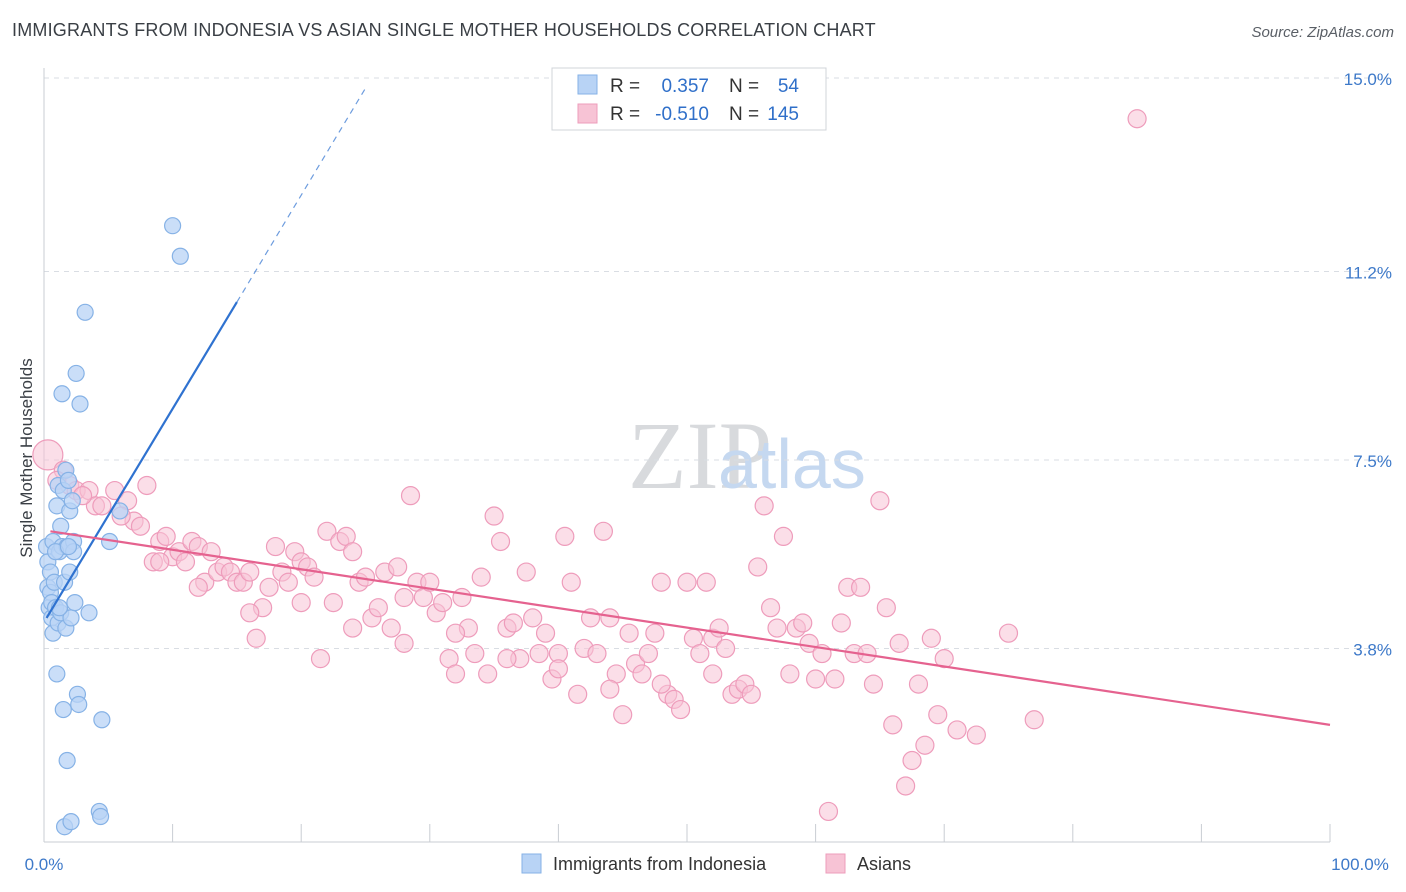 This screenshot has width=1406, height=892. I want to click on y-tick-label: 3.8%, so click(1372, 649).